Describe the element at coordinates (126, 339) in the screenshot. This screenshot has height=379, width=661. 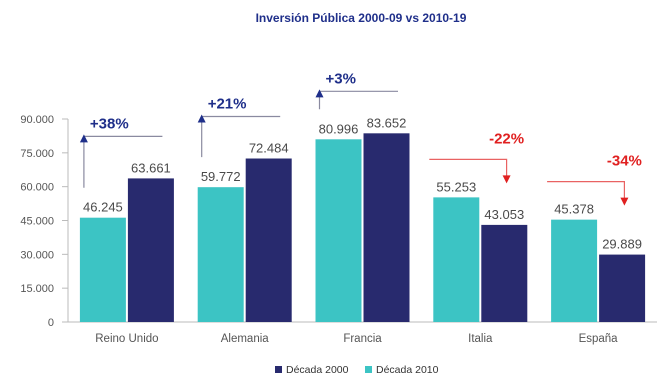
I see `x-category-label: Reino Unido` at that location.